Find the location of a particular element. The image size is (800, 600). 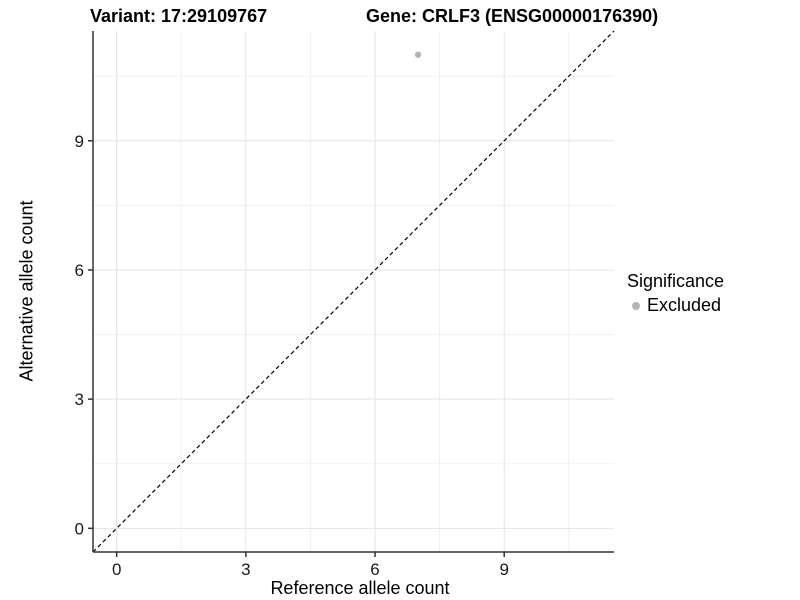

y-axis-title: Alternative allele count is located at coordinates (26, 291).